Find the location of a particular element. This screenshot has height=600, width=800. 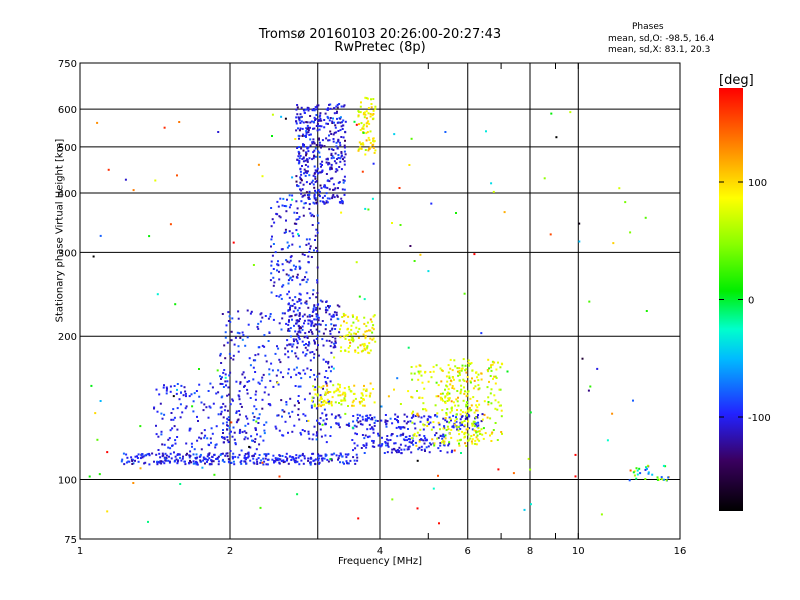

y-tick-label: 500 is located at coordinates (67, 148).